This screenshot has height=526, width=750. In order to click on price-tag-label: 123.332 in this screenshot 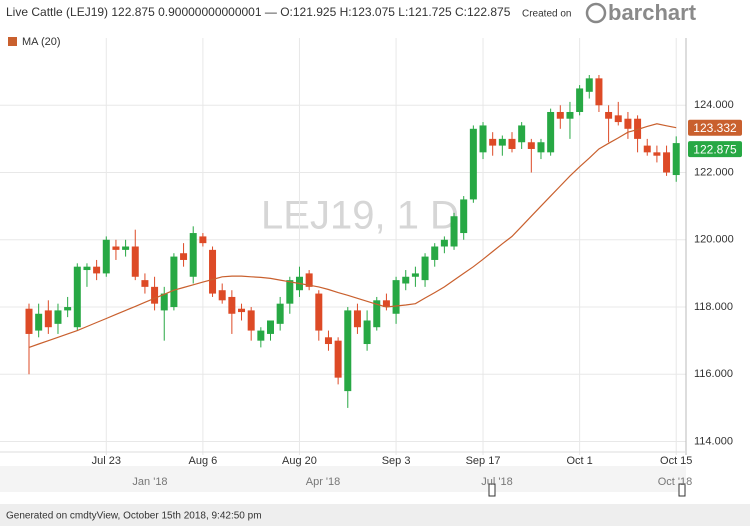, I will do `click(715, 128)`.